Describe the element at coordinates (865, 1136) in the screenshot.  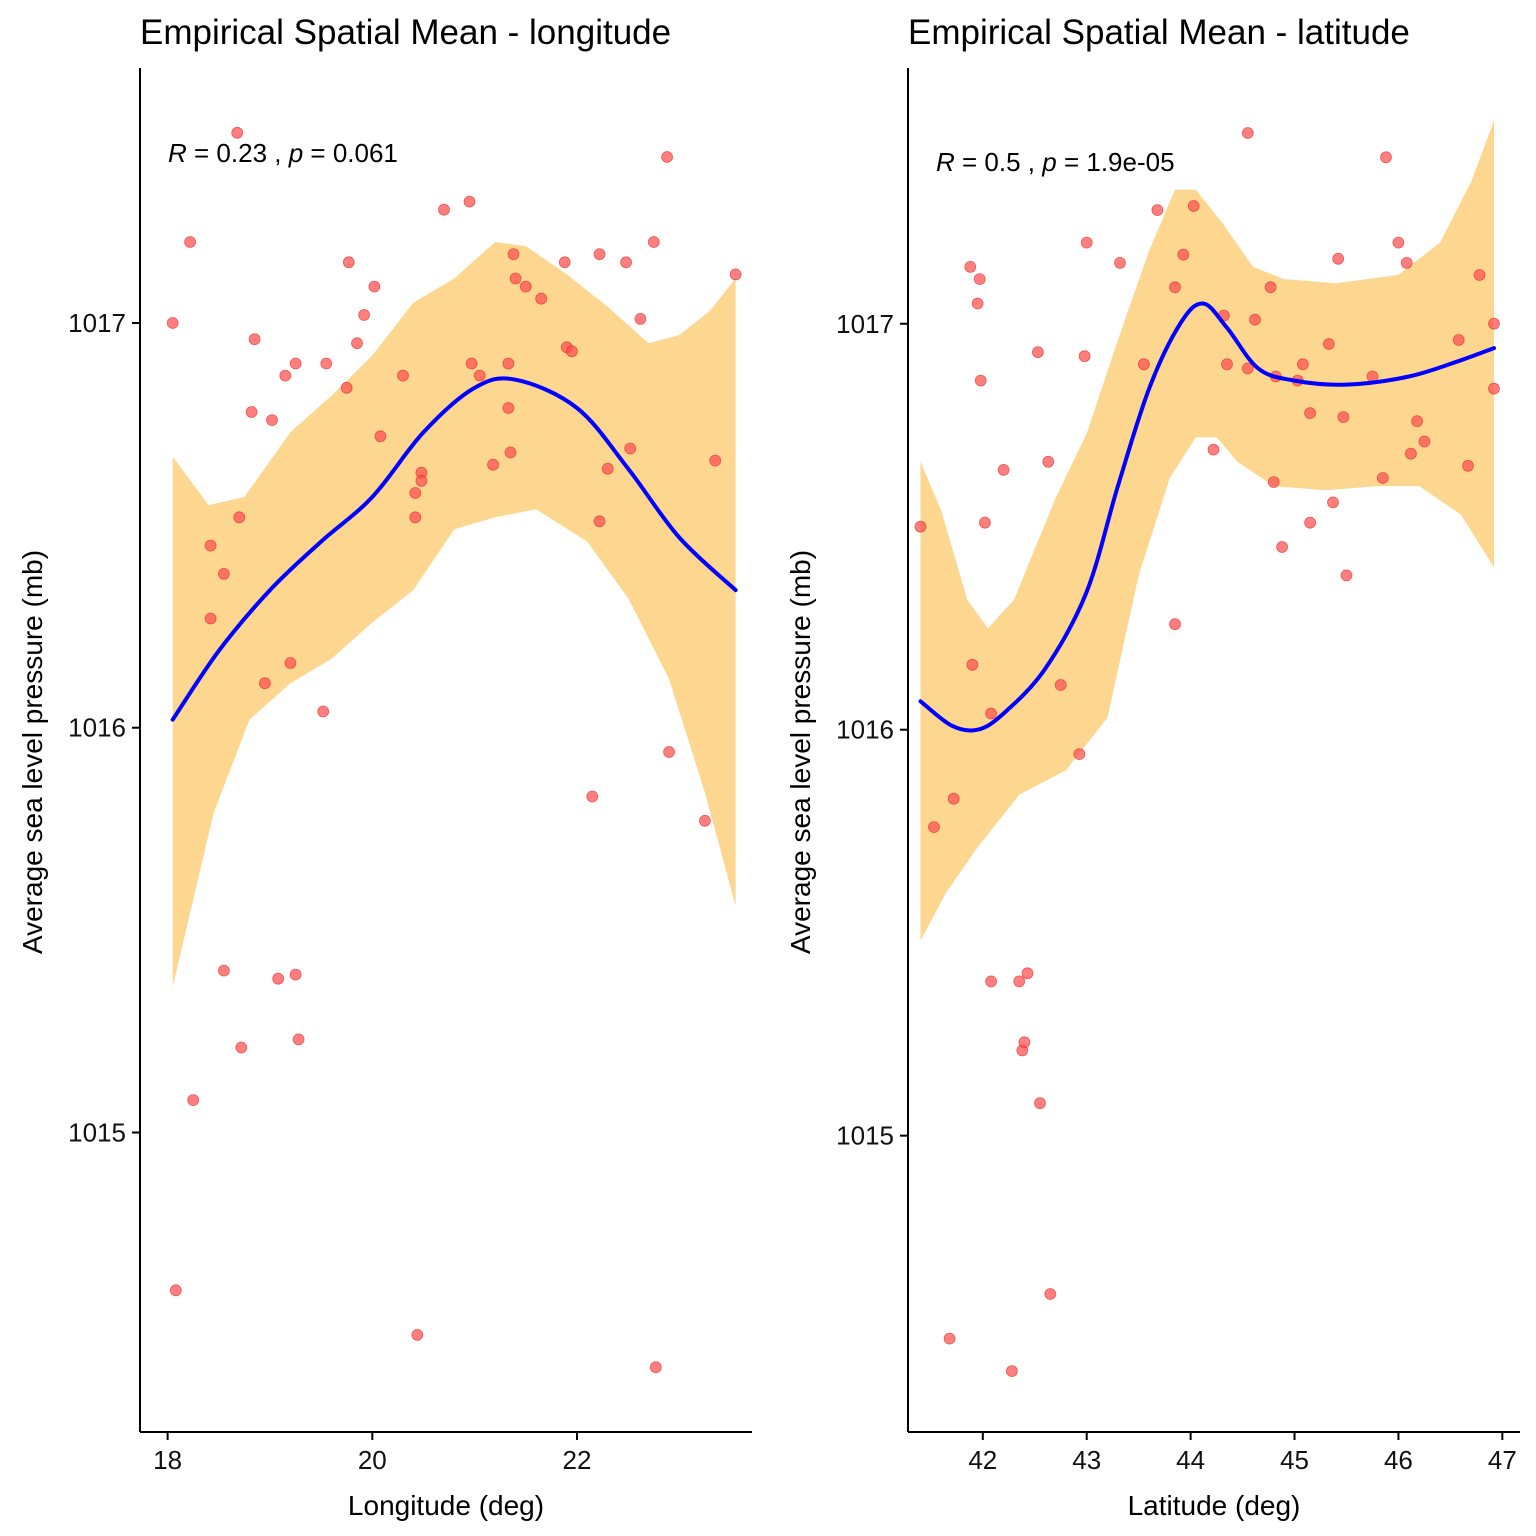
I see `latitude-y-tick-label: 1015` at that location.